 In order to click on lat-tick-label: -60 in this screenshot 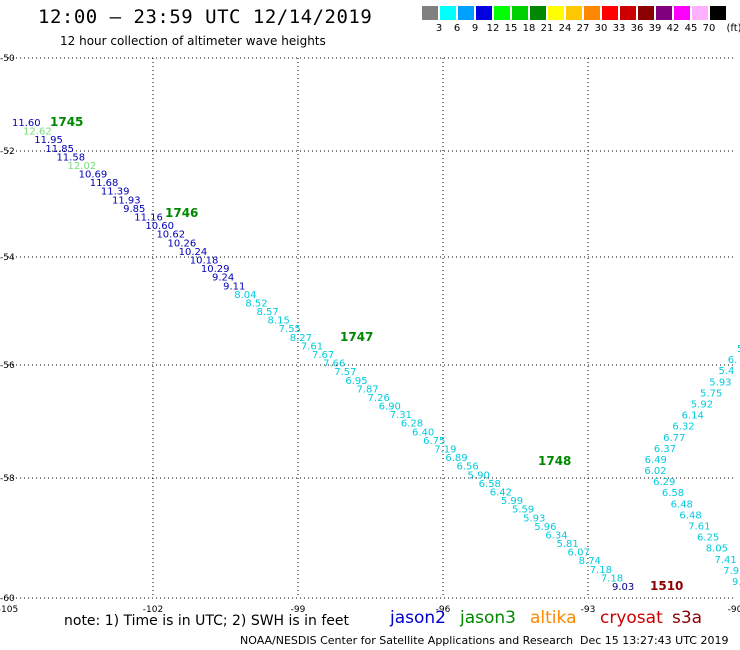, I will do `click(7, 599)`.